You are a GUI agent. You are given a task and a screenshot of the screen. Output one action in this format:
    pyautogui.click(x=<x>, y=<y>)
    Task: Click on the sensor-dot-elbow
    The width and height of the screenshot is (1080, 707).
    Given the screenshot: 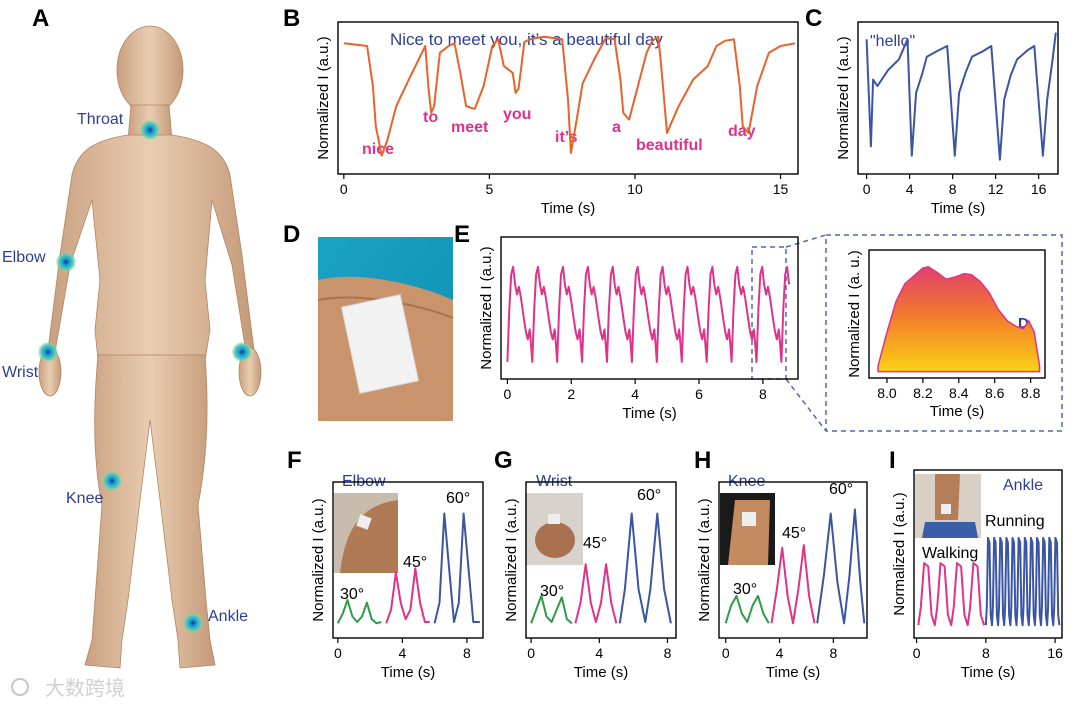 What is the action you would take?
    pyautogui.click(x=66, y=262)
    